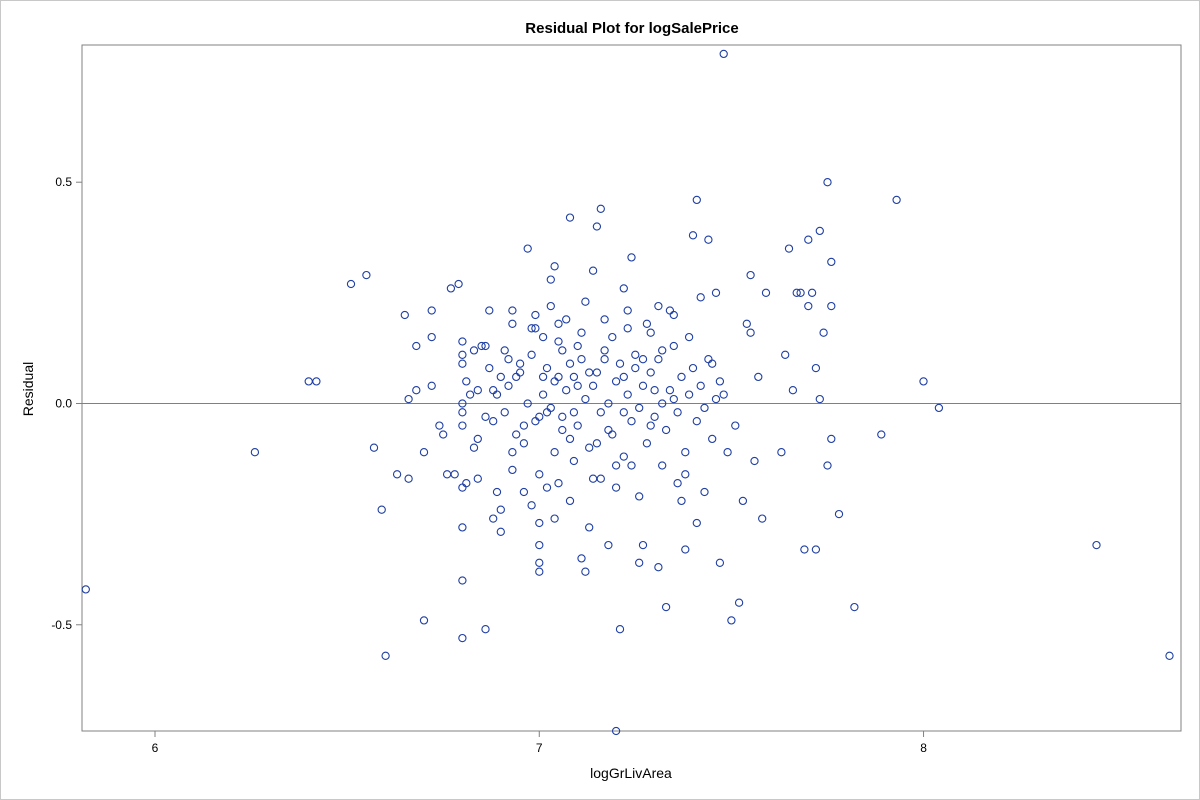 The width and height of the screenshot is (1200, 800). I want to click on y-axis-label: Residual, so click(28, 389).